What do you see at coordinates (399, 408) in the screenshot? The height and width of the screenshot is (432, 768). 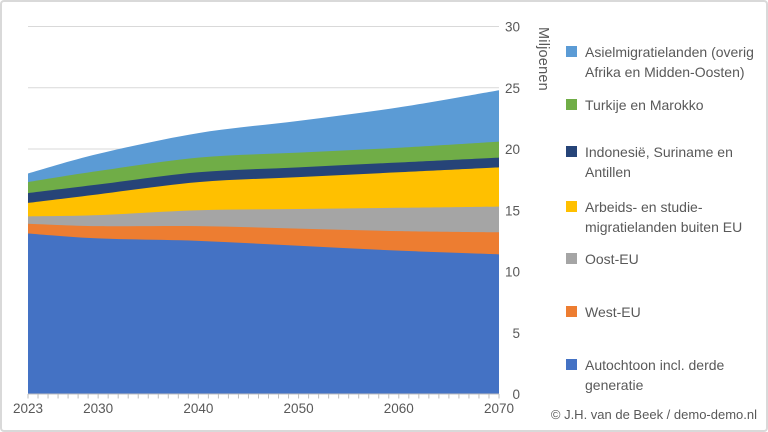 I see `x-tick-label: 2060` at bounding box center [399, 408].